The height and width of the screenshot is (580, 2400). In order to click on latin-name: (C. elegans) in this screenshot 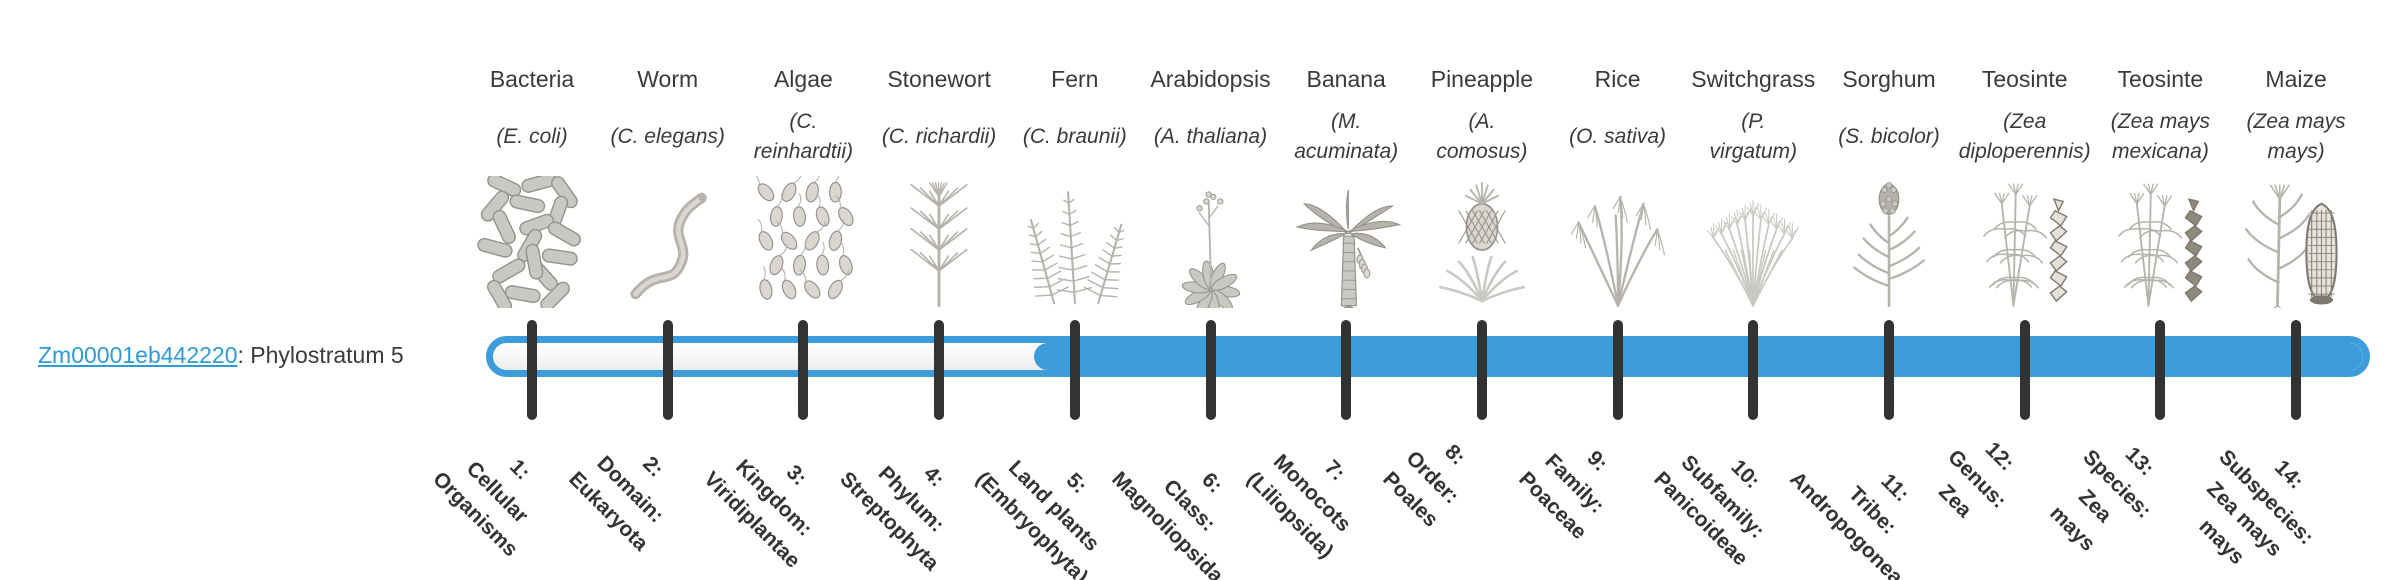, I will do `click(667, 136)`.